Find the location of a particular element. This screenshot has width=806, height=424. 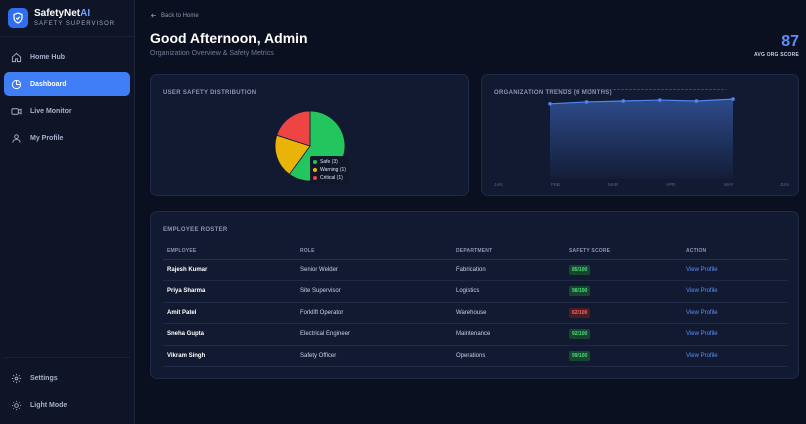

legend-item-safe: Safe (3) is located at coordinates (329, 162).